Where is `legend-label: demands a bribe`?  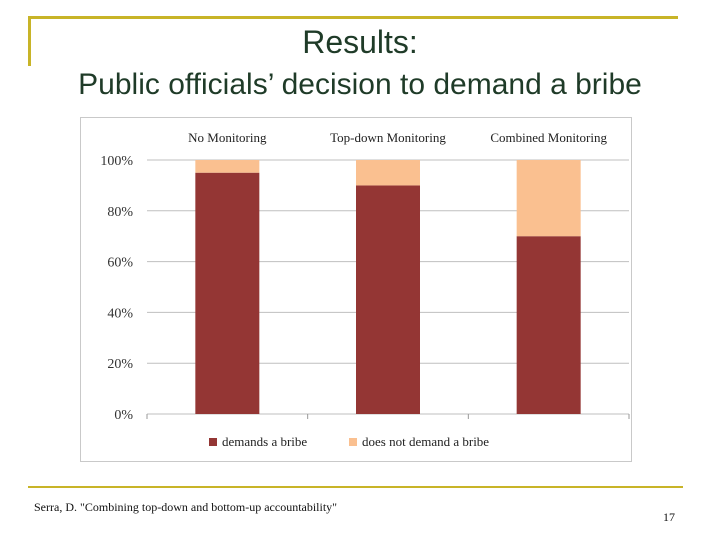 legend-label: demands a bribe is located at coordinates (264, 441).